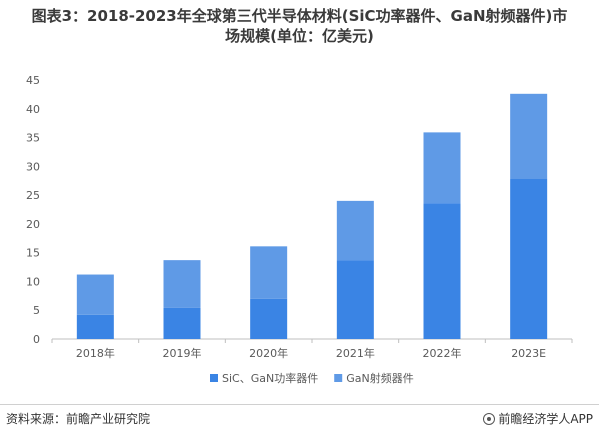  Describe the element at coordinates (36, 339) in the screenshot. I see `y-tick-label: 0` at that location.